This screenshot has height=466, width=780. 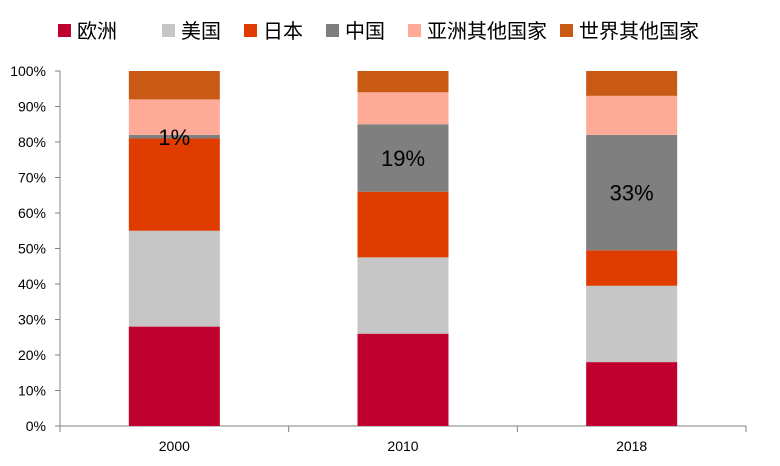 What do you see at coordinates (97, 31) in the screenshot?
I see `legend-label-1: 欧洲` at bounding box center [97, 31].